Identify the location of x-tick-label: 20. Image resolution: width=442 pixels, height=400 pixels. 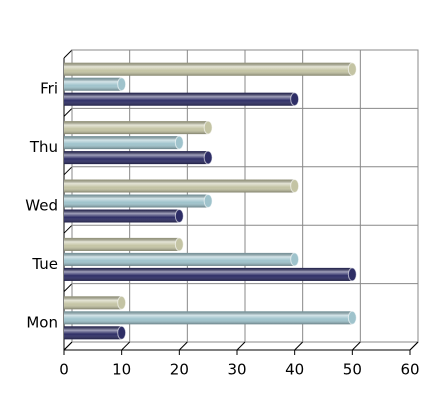
(179, 370).